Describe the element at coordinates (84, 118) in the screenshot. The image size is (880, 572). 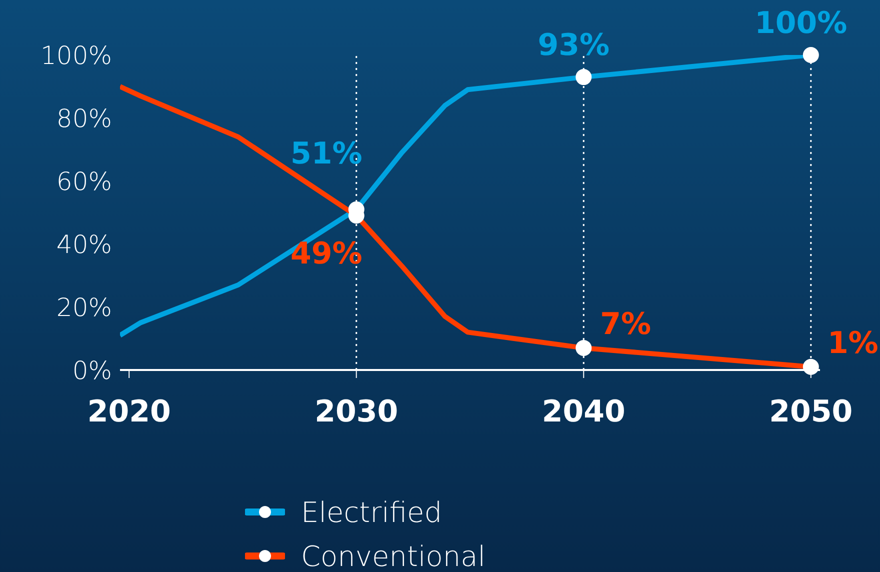
I see `y-tick-label: 80%` at that location.